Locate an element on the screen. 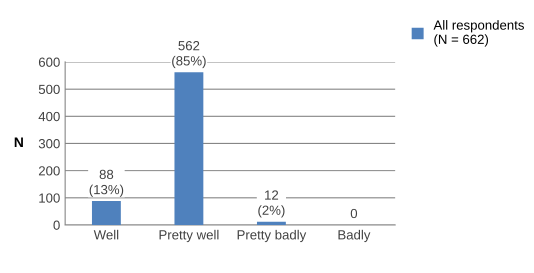 The image size is (534, 273). y-tick-label: 100 is located at coordinates (49, 198).